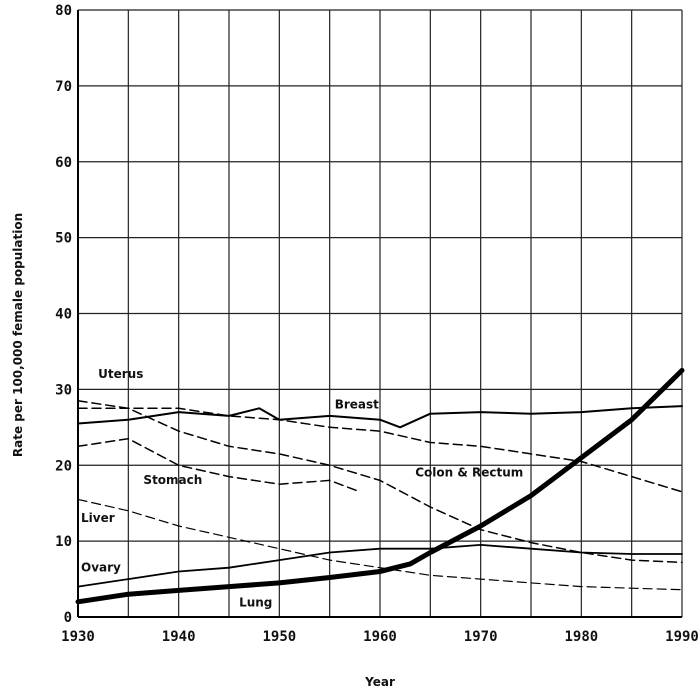 This screenshot has height=694, width=700. Describe the element at coordinates (379, 682) in the screenshot. I see `x-axis-title: Year` at that location.